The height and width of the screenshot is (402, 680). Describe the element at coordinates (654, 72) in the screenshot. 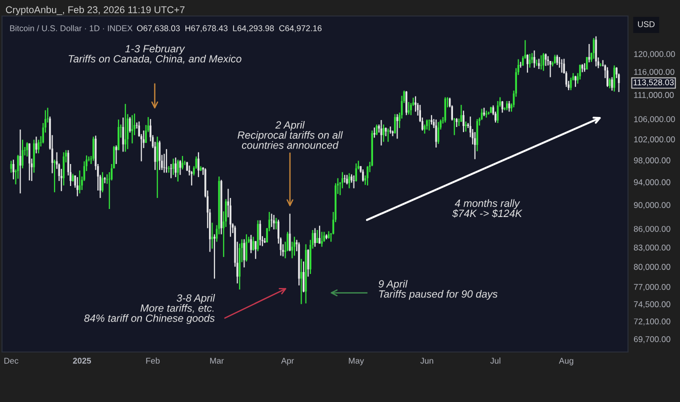

I see `y-tick-label: 116,000.00` at that location.